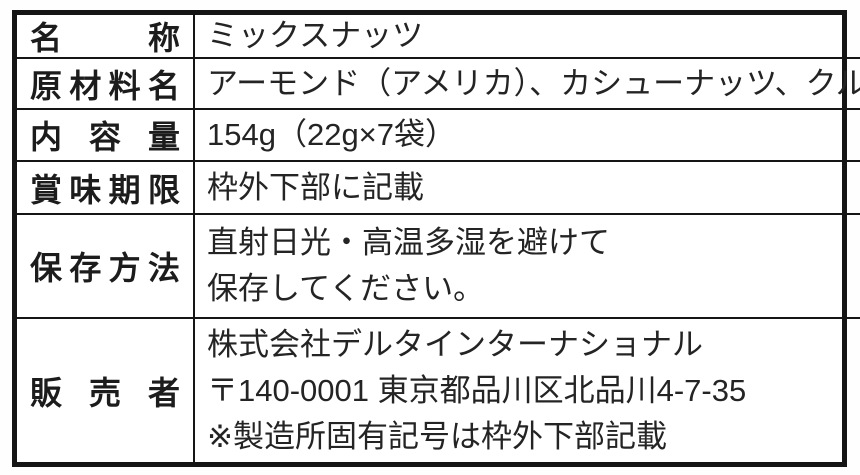  I want to click on row-best-before: 賞味期限 枠外下部に記載, so click(438, 186).